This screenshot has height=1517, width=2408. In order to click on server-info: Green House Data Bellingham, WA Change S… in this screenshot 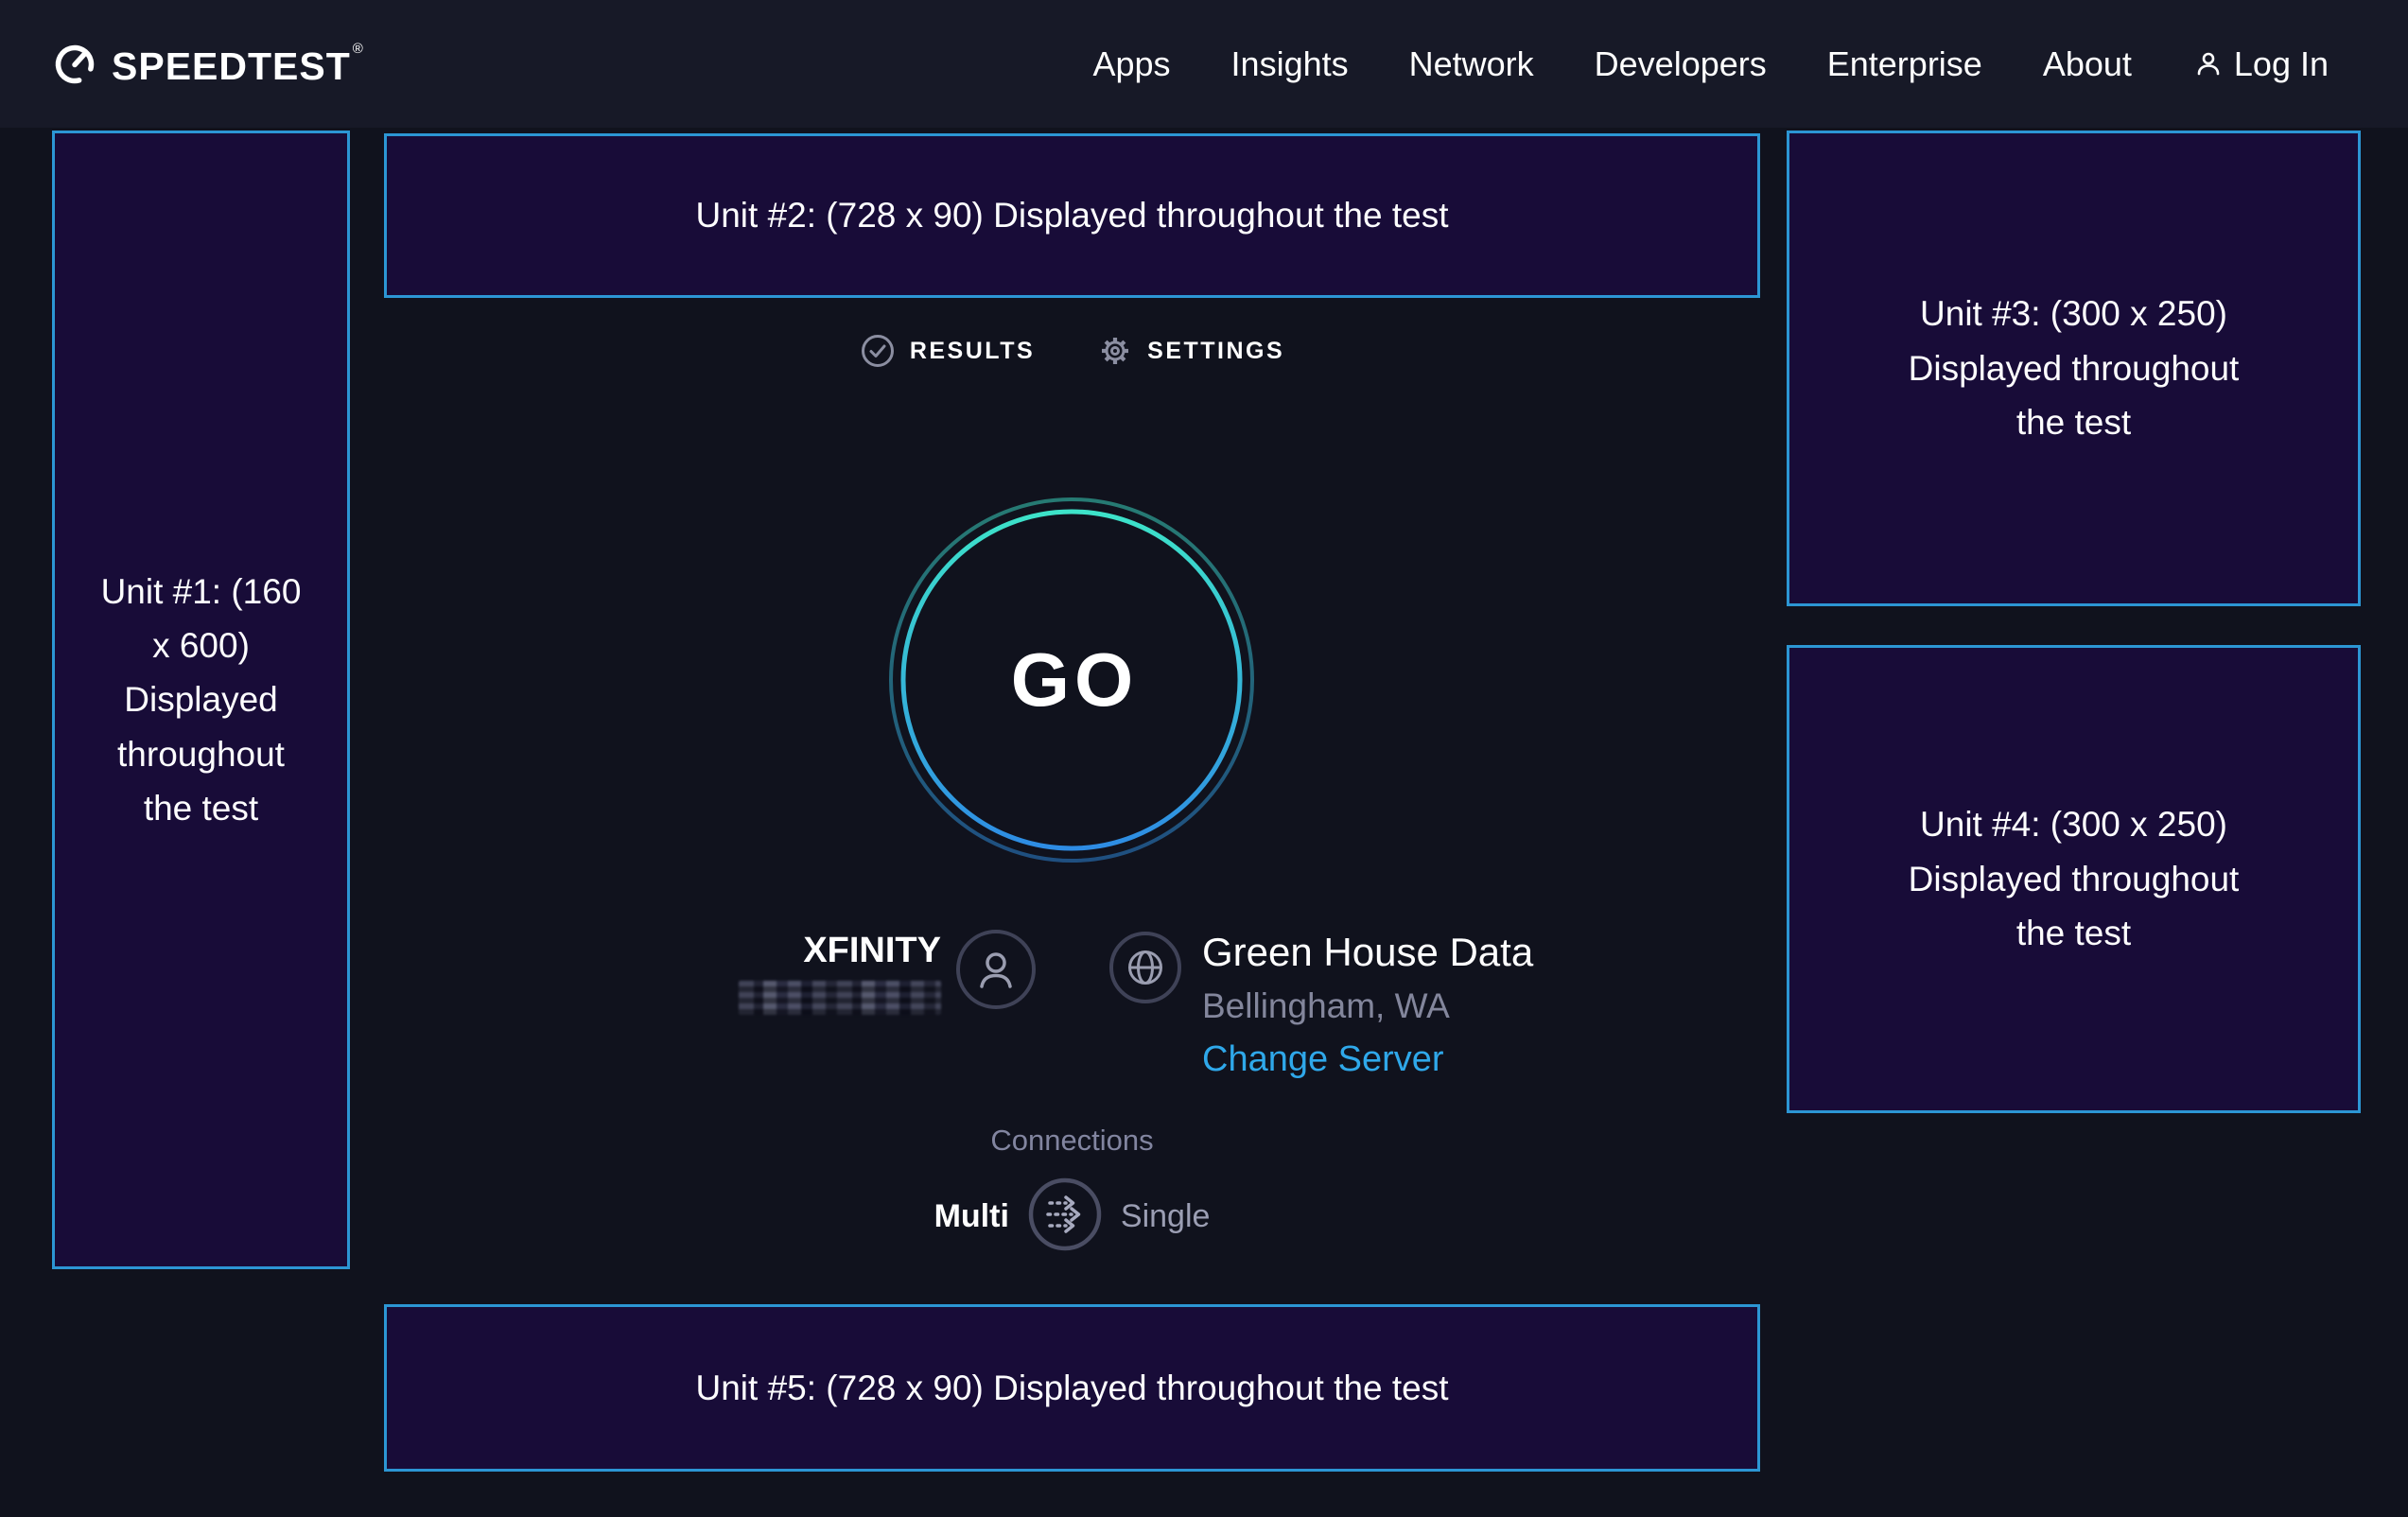, I will do `click(1321, 1005)`.